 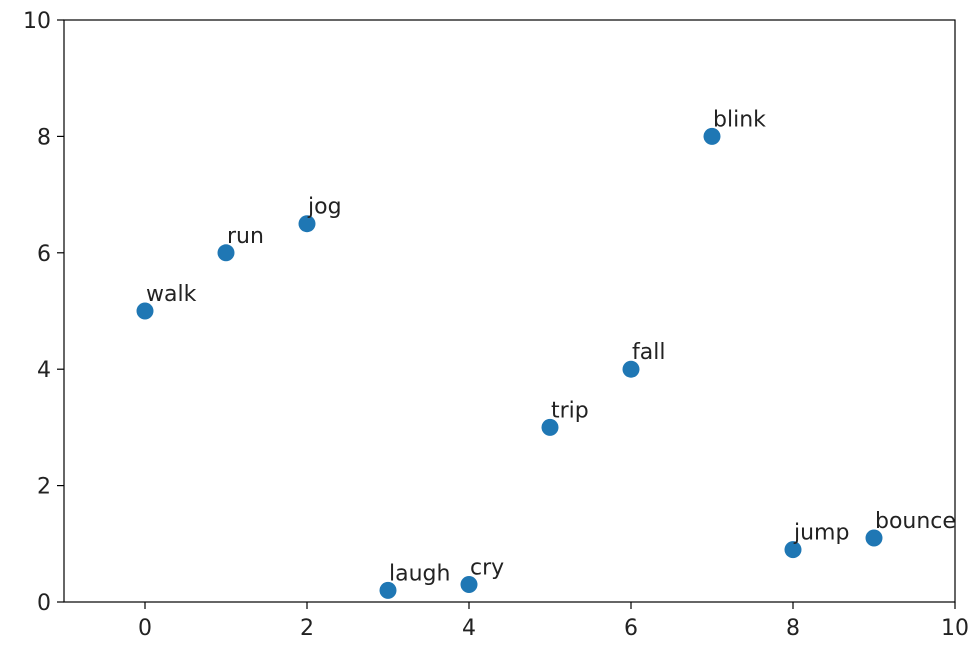 I want to click on y-tick-label: 10, so click(x=37, y=21).